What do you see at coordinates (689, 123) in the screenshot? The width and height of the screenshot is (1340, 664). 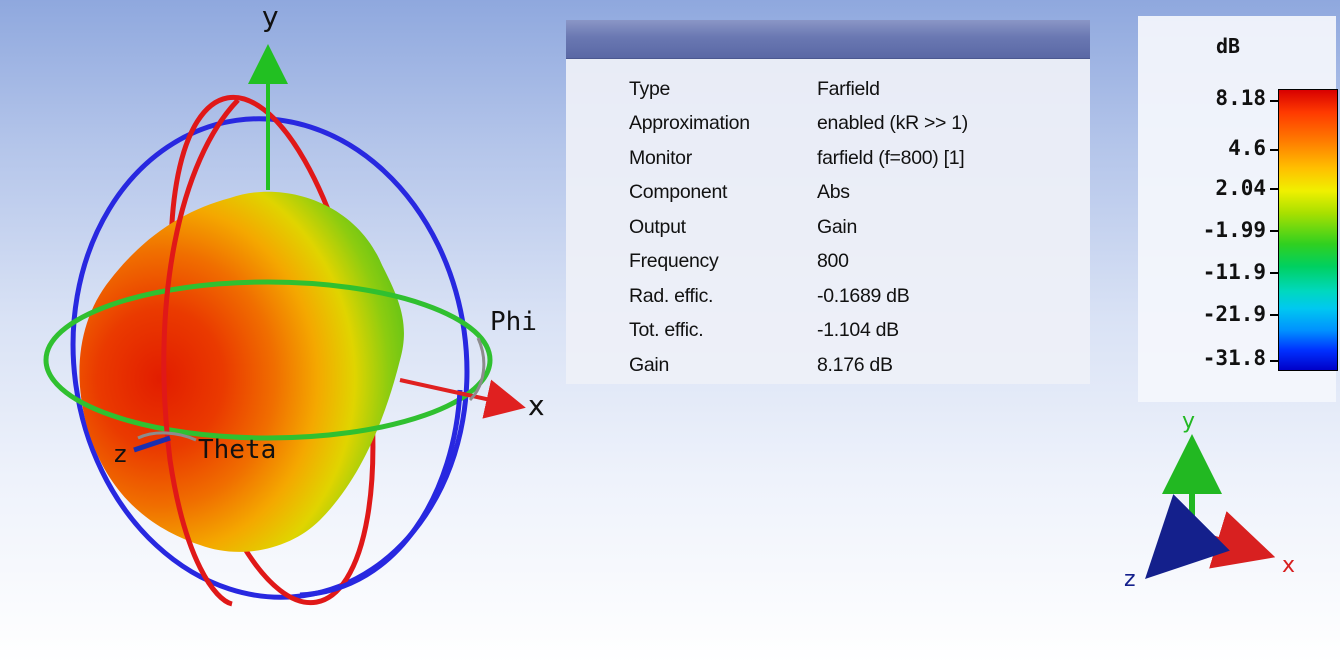 I see `info-key: Approximation` at bounding box center [689, 123].